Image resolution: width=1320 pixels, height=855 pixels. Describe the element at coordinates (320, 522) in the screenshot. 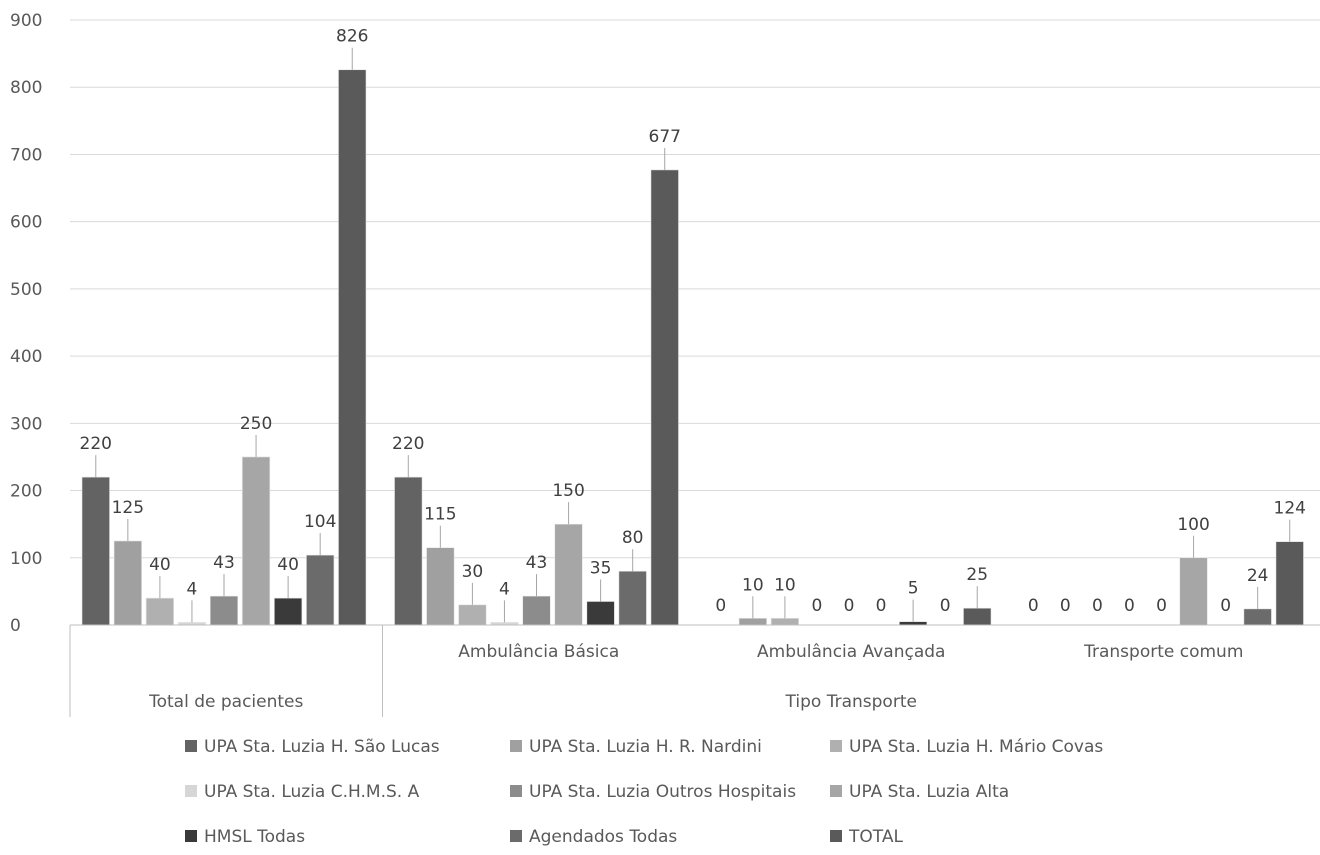

I see `data-label: 104` at that location.